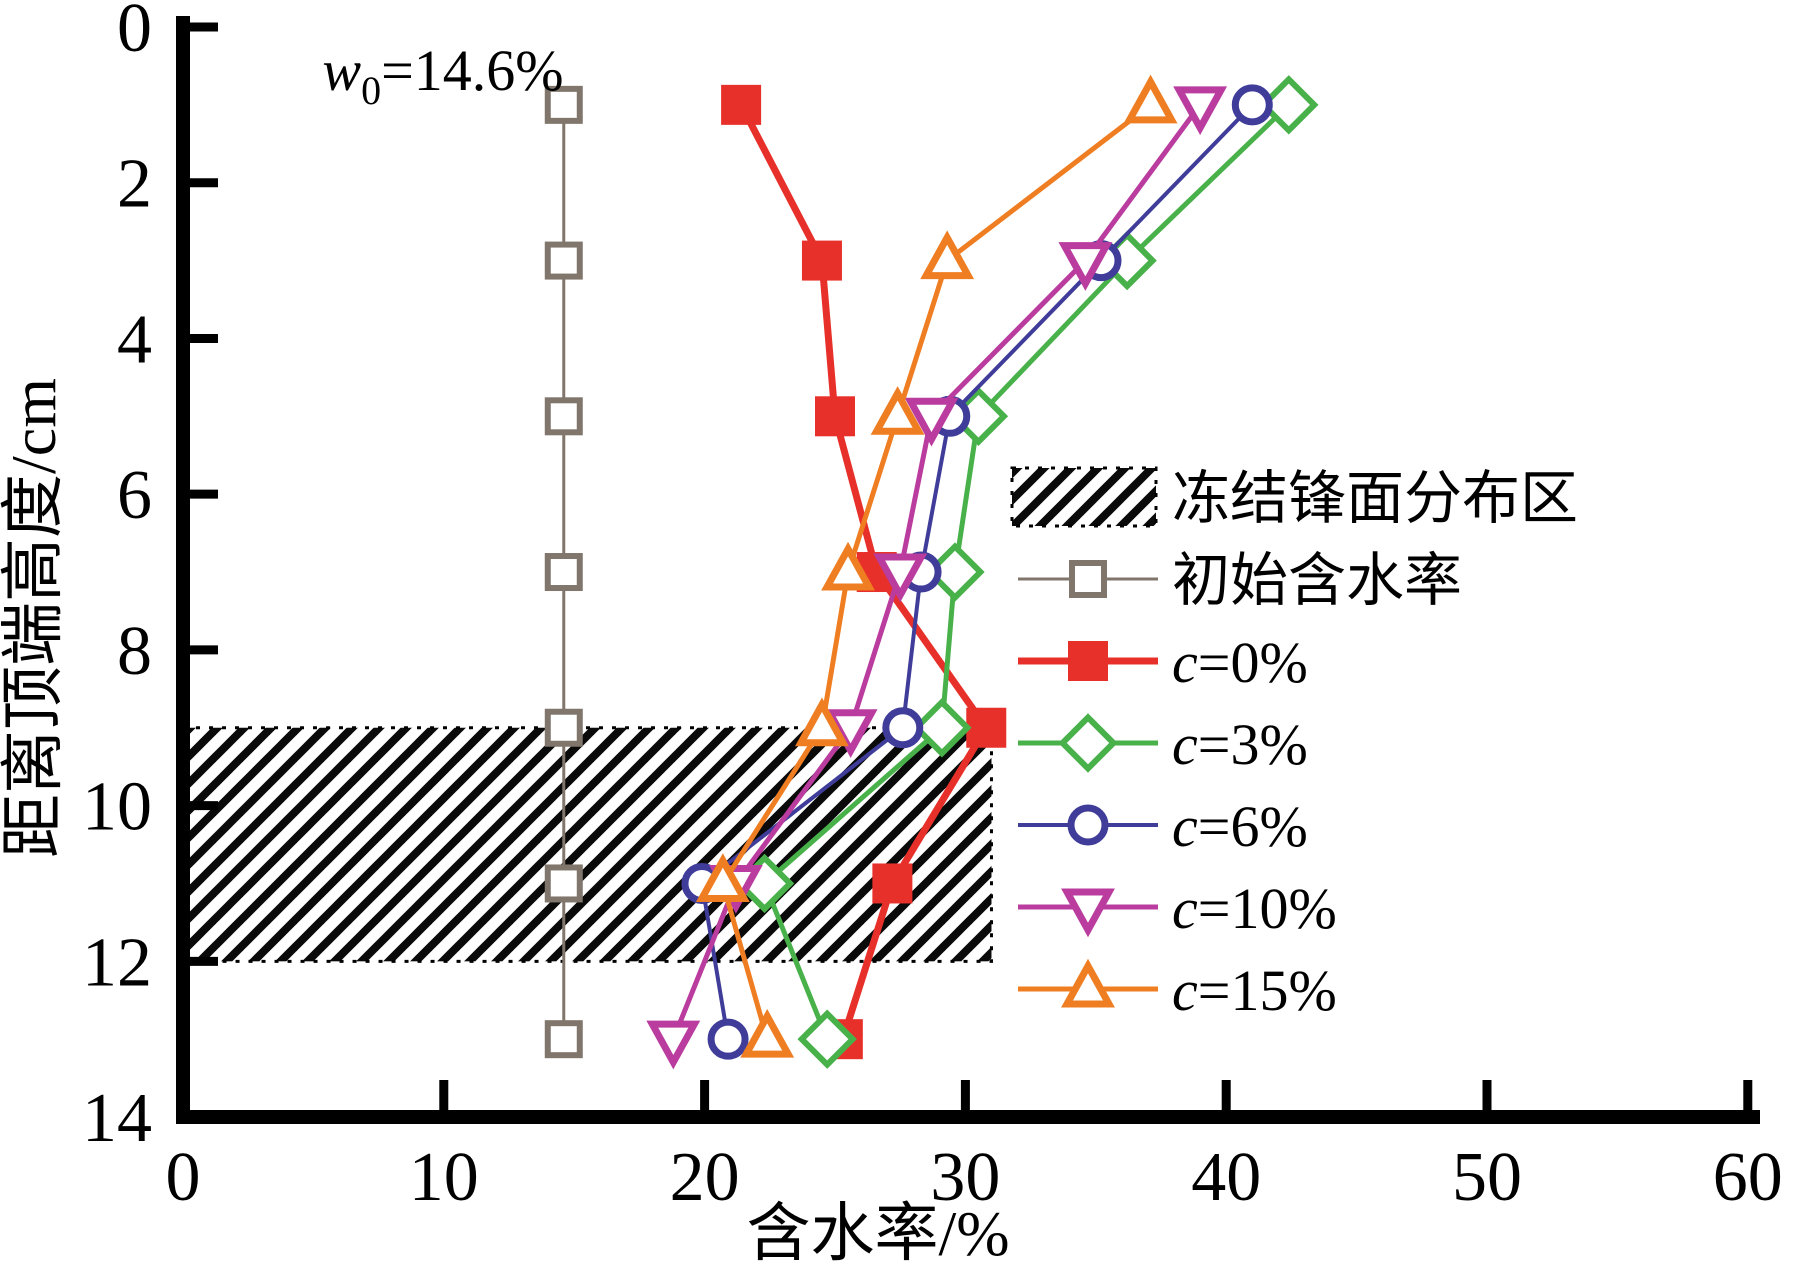 This screenshot has height=1284, width=1795. What do you see at coordinates (1253, 826) in the screenshot?
I see `legend-label-value: =6%` at bounding box center [1253, 826].